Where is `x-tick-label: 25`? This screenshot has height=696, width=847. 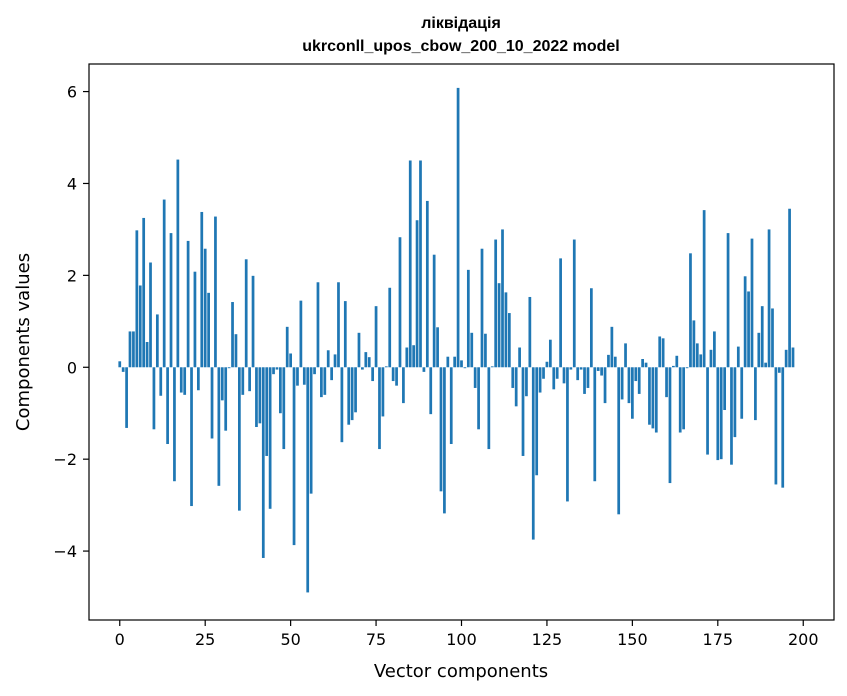
x-tick-label: 25 is located at coordinates (205, 639).